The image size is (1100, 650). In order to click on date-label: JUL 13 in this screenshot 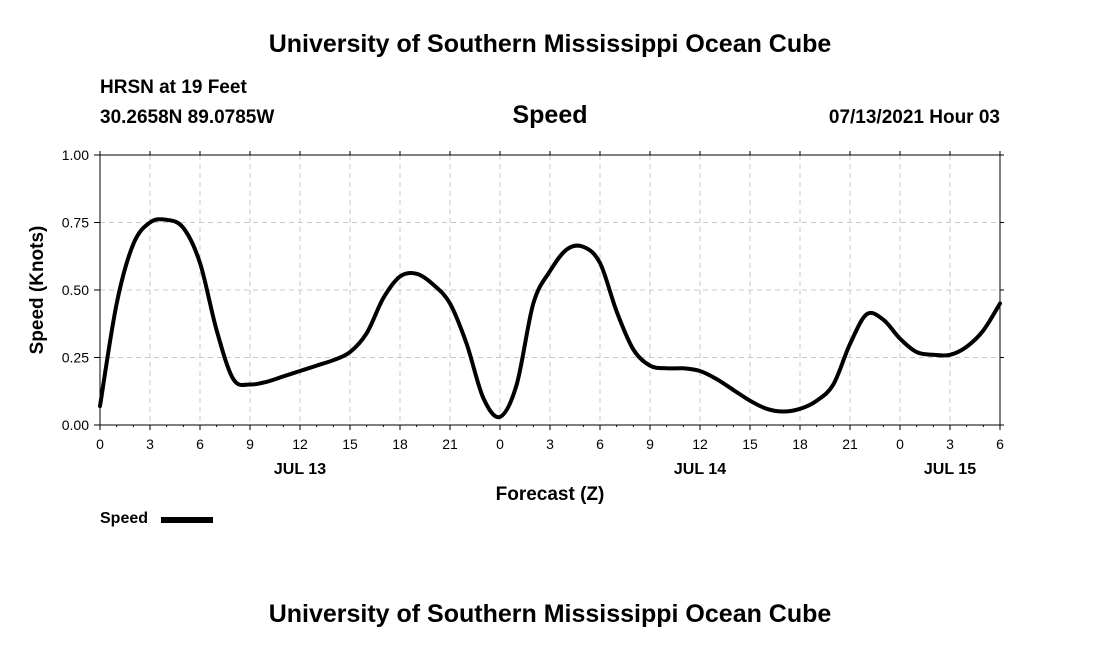, I will do `click(300, 469)`.